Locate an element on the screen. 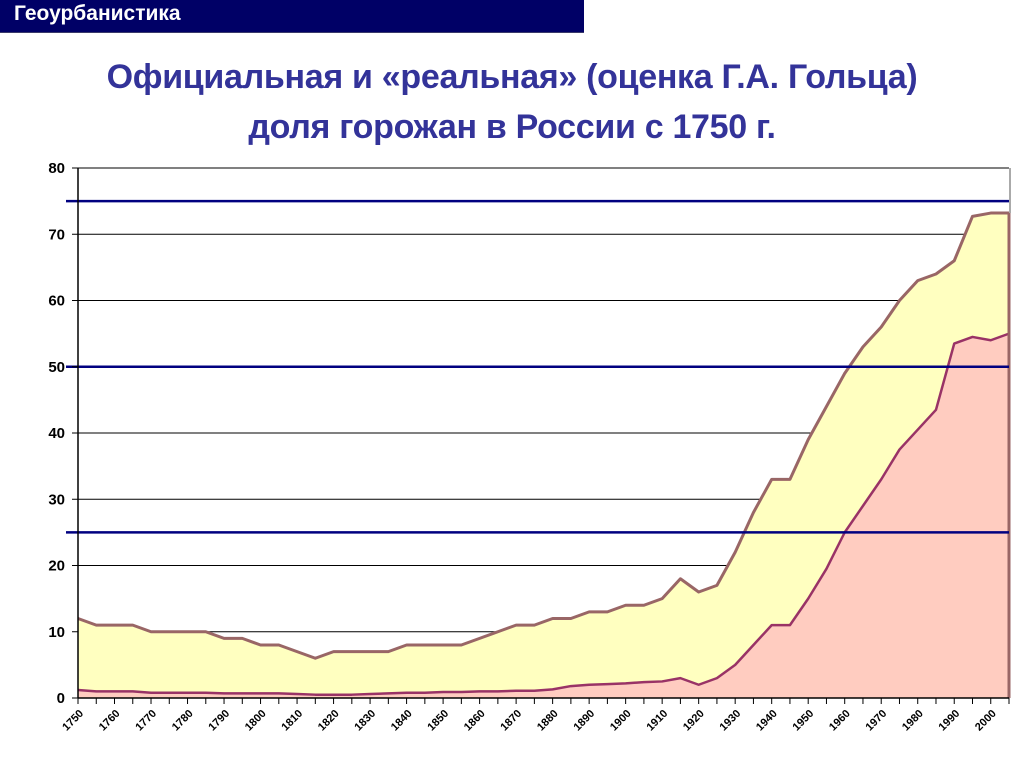  x-tick-label: 1870 is located at coordinates (511, 721).